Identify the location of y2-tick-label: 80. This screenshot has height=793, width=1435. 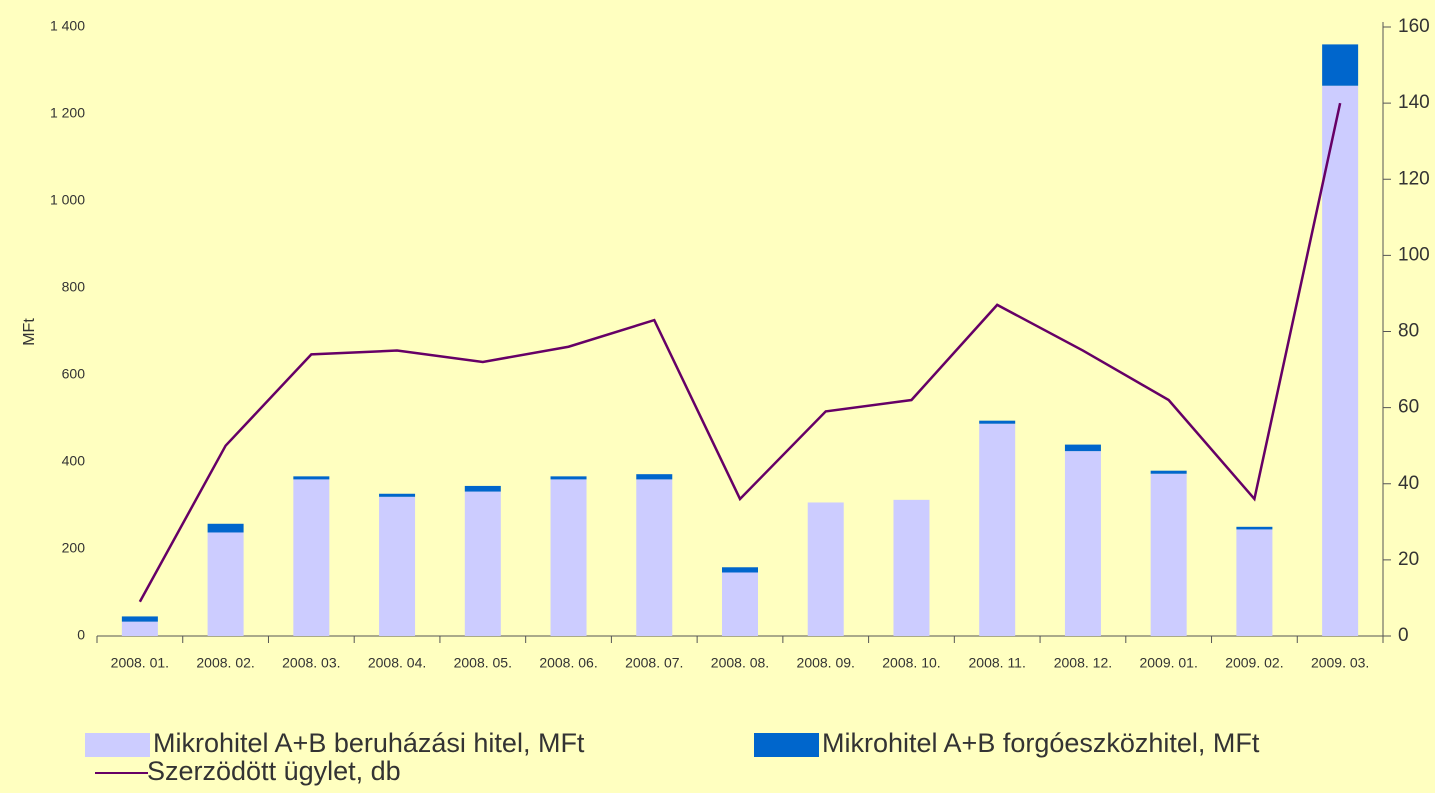
(1408, 331).